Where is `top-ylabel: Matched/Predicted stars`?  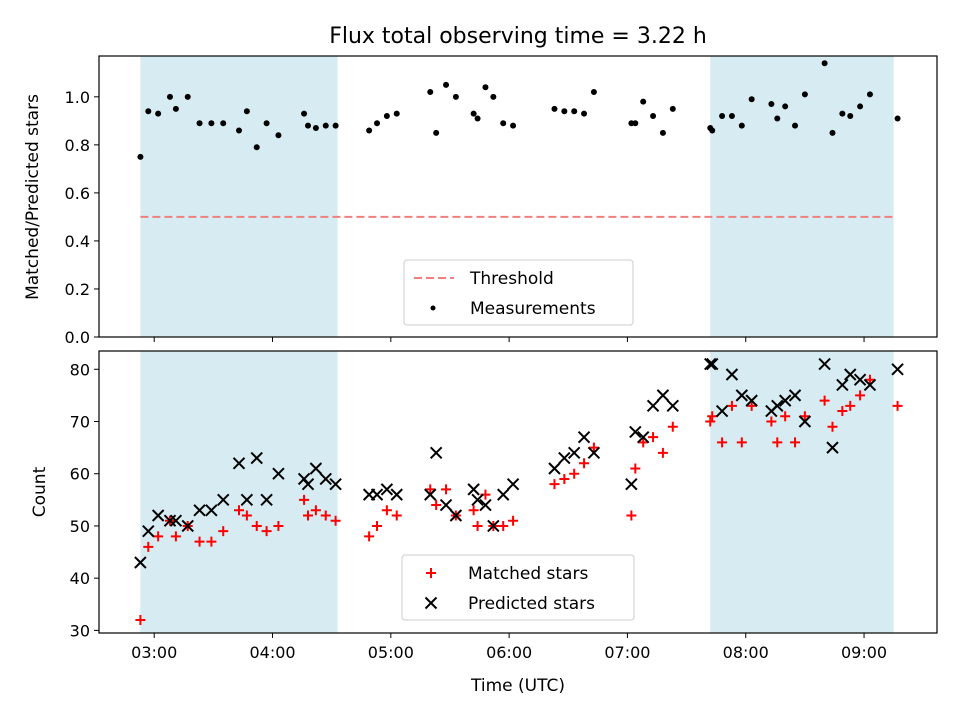 top-ylabel: Matched/Predicted stars is located at coordinates (33, 197).